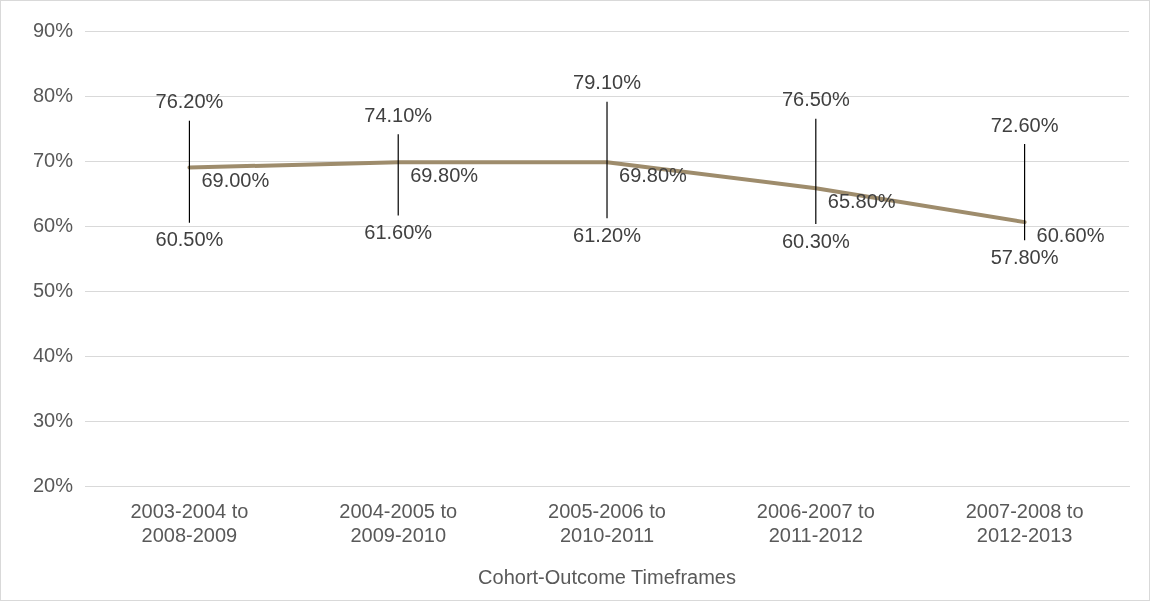  What do you see at coordinates (1024, 256) in the screenshot?
I see `annotation: 57.80%` at bounding box center [1024, 256].